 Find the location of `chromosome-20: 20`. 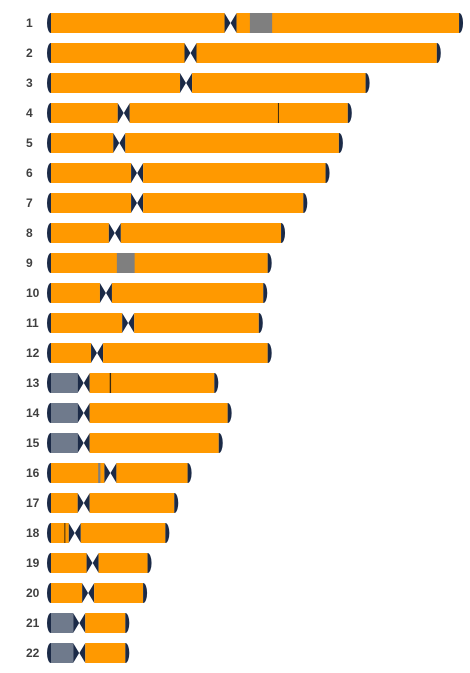

chromosome-20: 20 is located at coordinates (87, 593).